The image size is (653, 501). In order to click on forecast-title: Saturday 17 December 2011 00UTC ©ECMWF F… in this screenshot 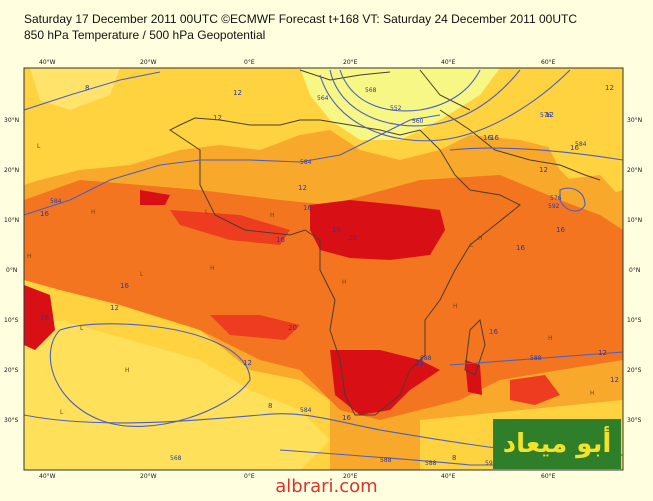, I will do `click(300, 19)`.